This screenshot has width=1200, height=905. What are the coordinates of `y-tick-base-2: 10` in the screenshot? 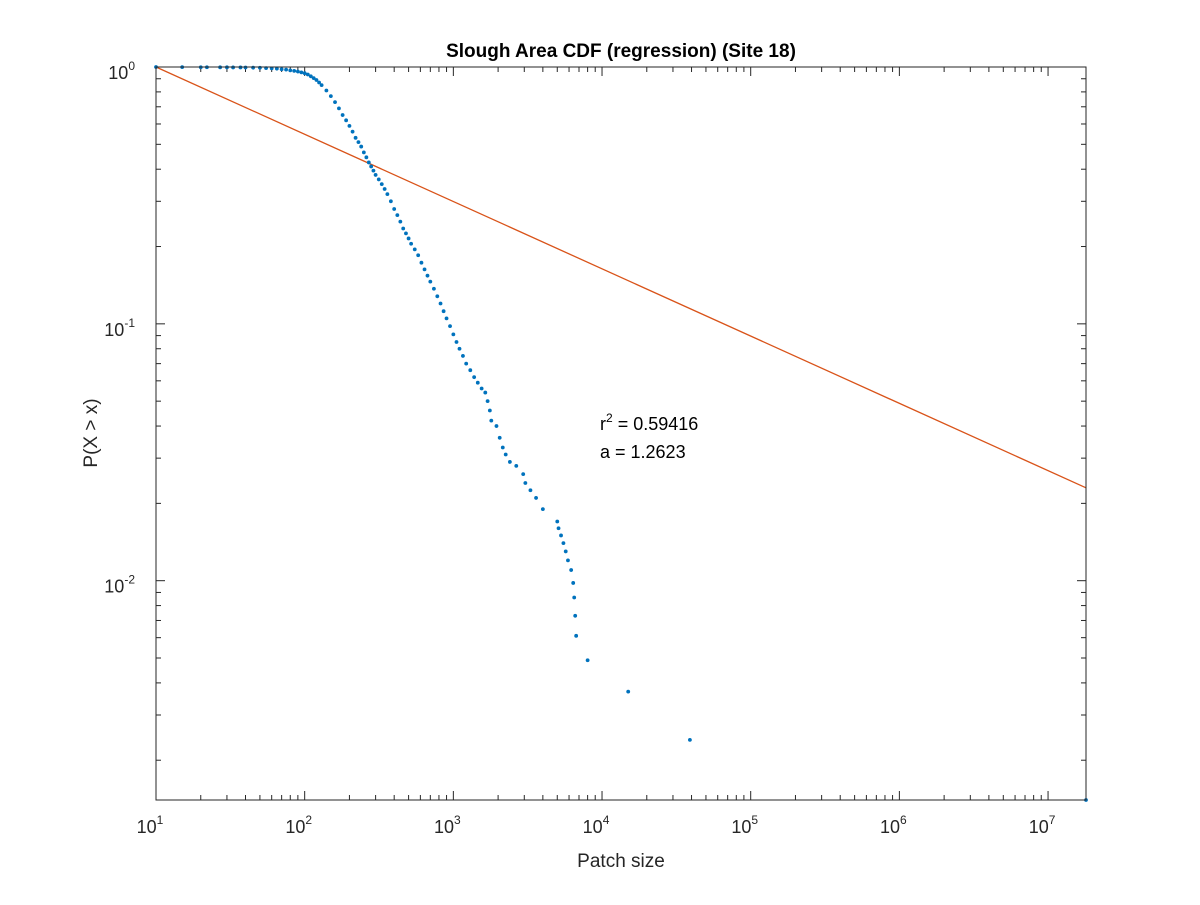 It's located at (114, 587).